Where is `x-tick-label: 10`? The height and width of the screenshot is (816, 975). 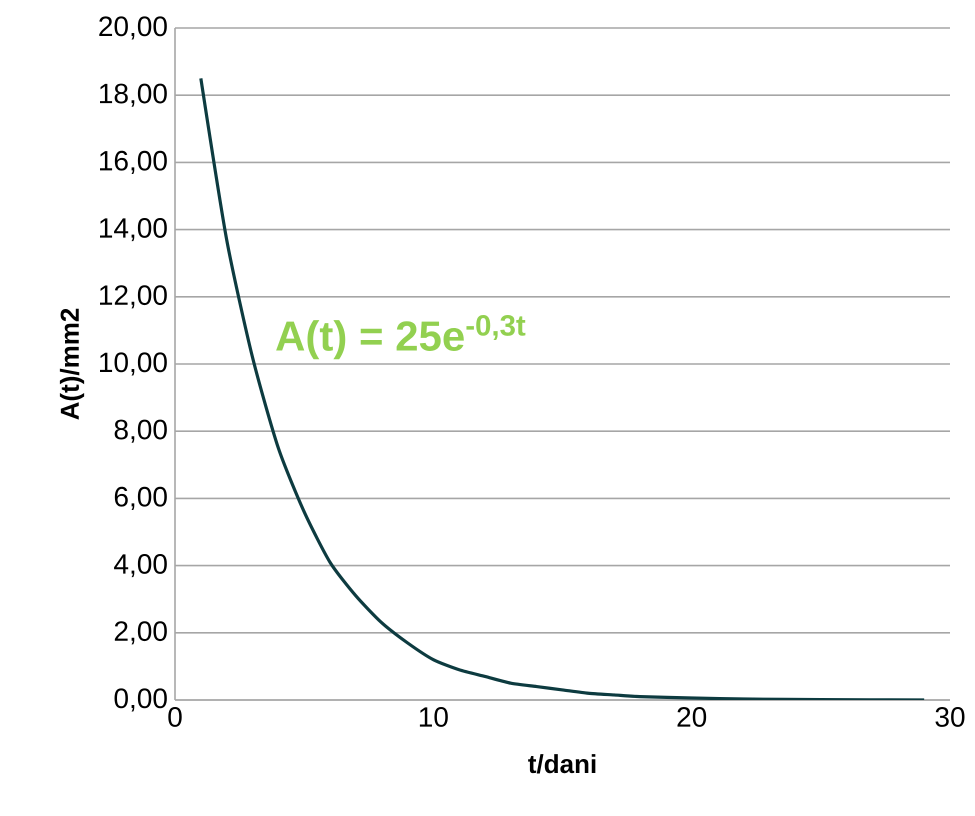
x-tick-label: 10 is located at coordinates (434, 717).